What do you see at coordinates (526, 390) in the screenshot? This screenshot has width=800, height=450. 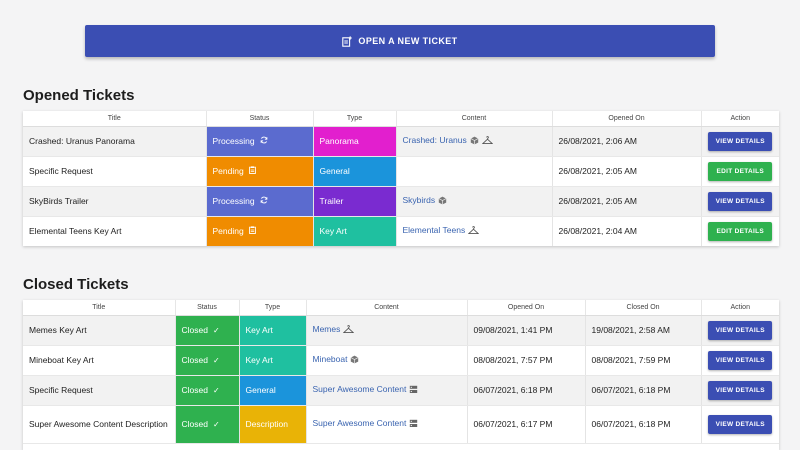 I see `opened-on: 06/07/2021, 6:18 PM` at bounding box center [526, 390].